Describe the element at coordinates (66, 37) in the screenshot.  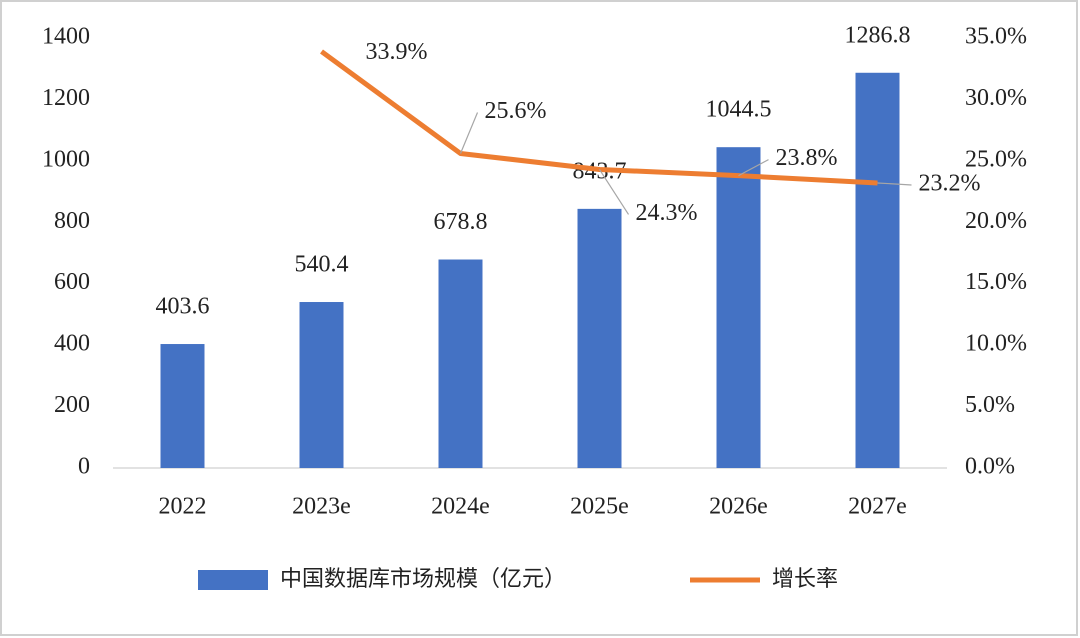
I see `y-tick-label: 1400` at that location.